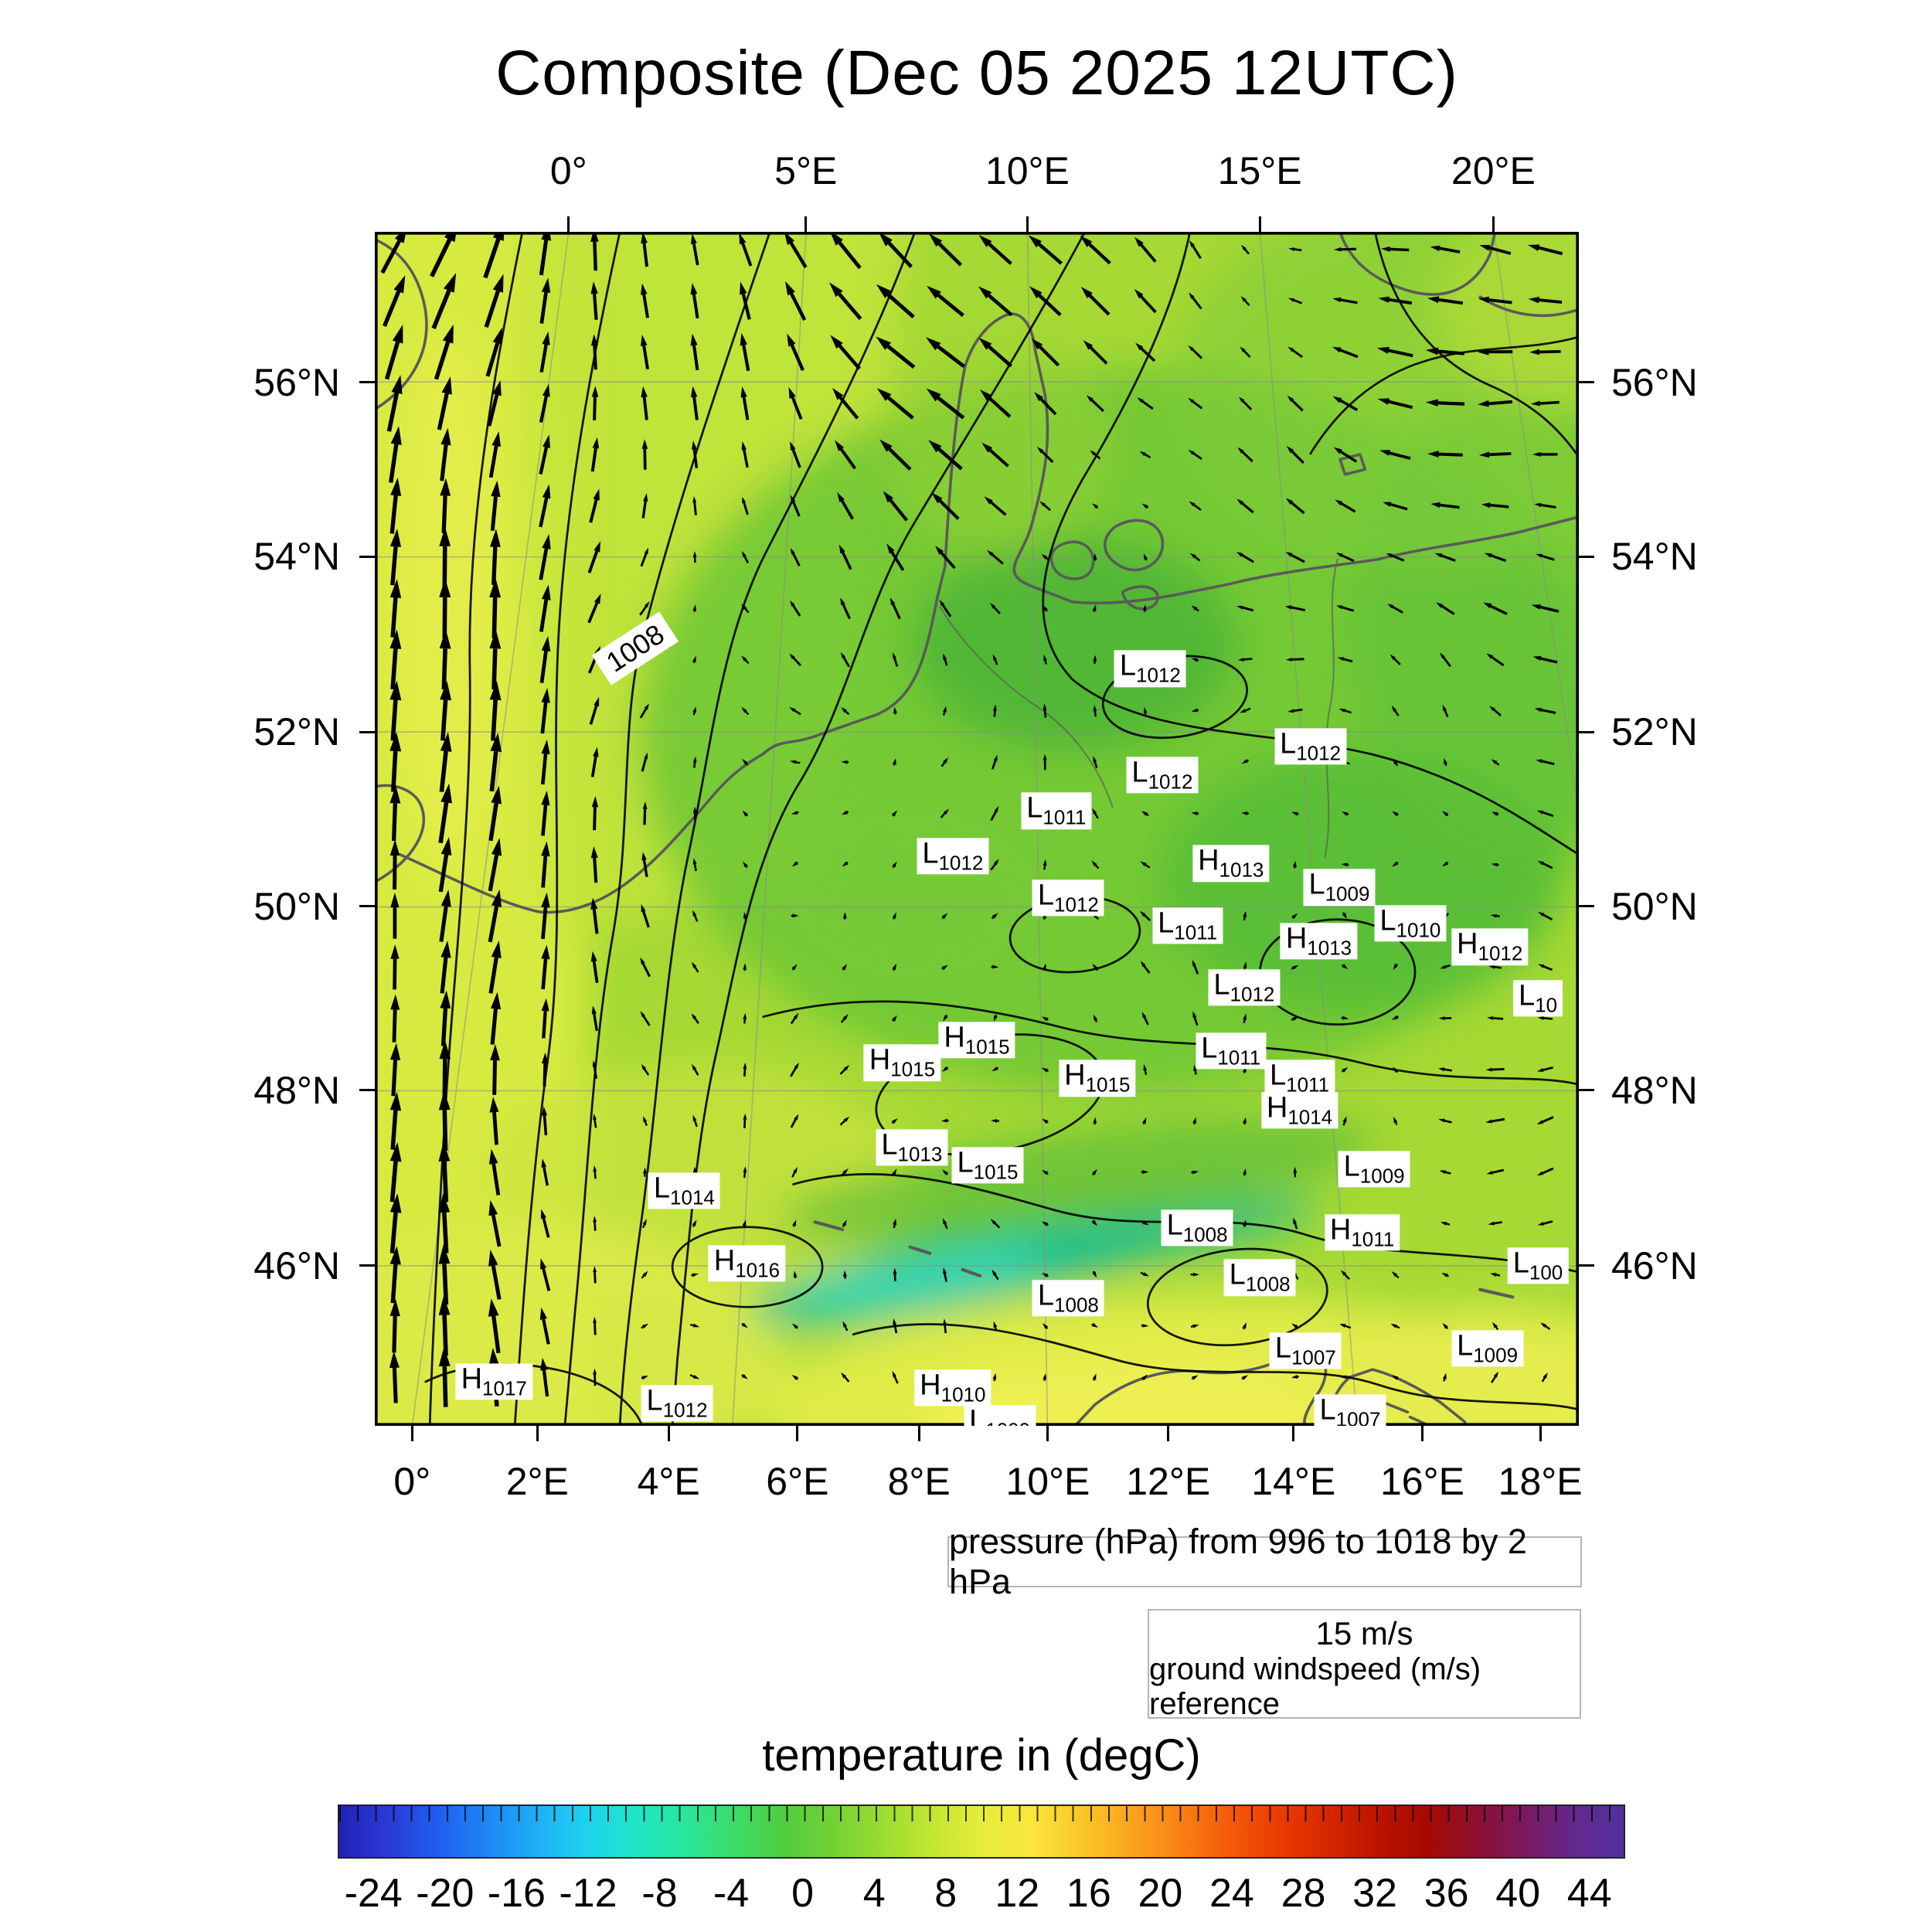  What do you see at coordinates (296, 1090) in the screenshot?
I see `axis-label-left: 48°N` at bounding box center [296, 1090].